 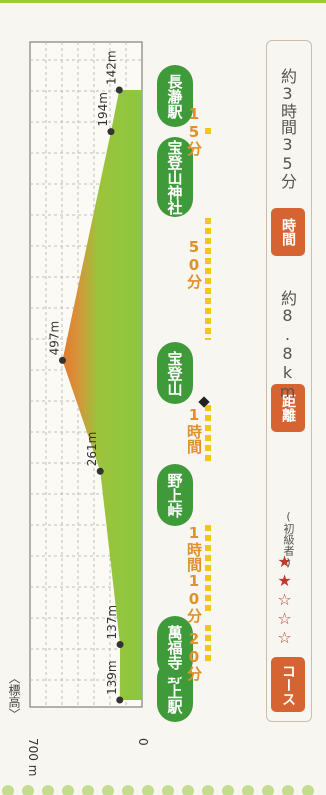 What do you see at coordinates (288, 232) in the screenshot?
I see `time-tag: 時間` at bounding box center [288, 232].